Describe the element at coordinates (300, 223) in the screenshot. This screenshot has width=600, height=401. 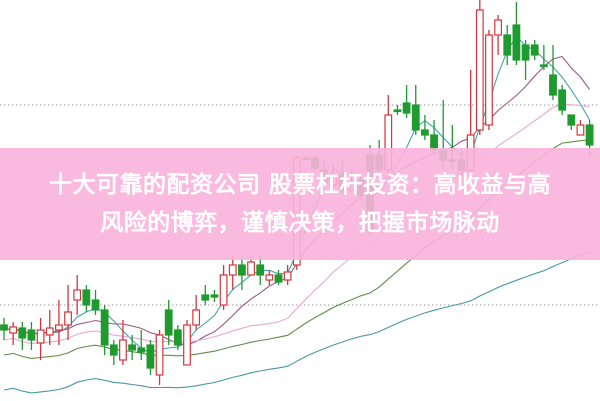
I see `title-line-2: 风险的博弈，谨慎决策，把握市场脉动` at that location.